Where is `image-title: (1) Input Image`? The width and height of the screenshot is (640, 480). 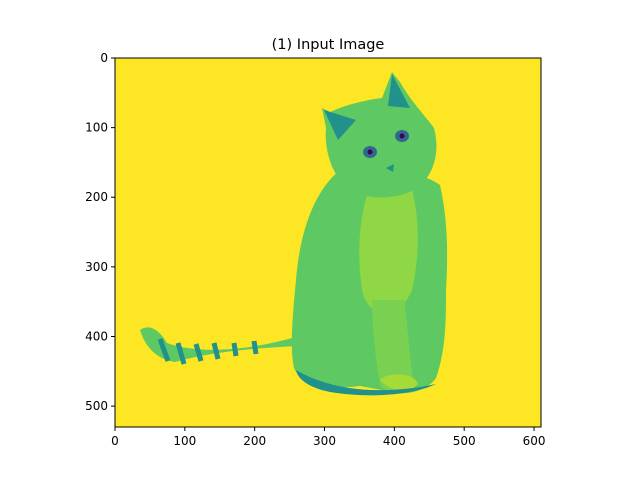
image-title: (1) Input Image is located at coordinates (328, 45).